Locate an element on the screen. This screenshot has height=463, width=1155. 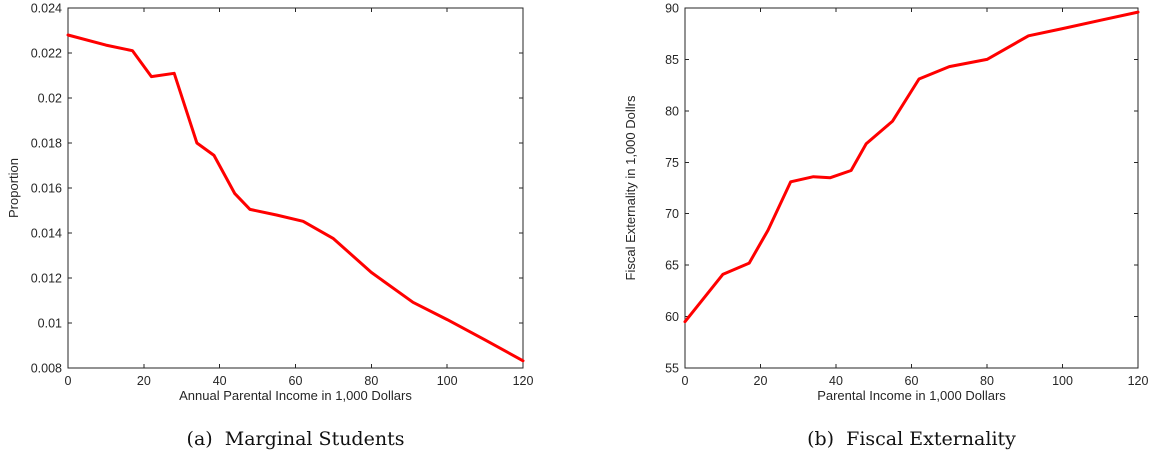
y-tick-label: 60 is located at coordinates (672, 317).